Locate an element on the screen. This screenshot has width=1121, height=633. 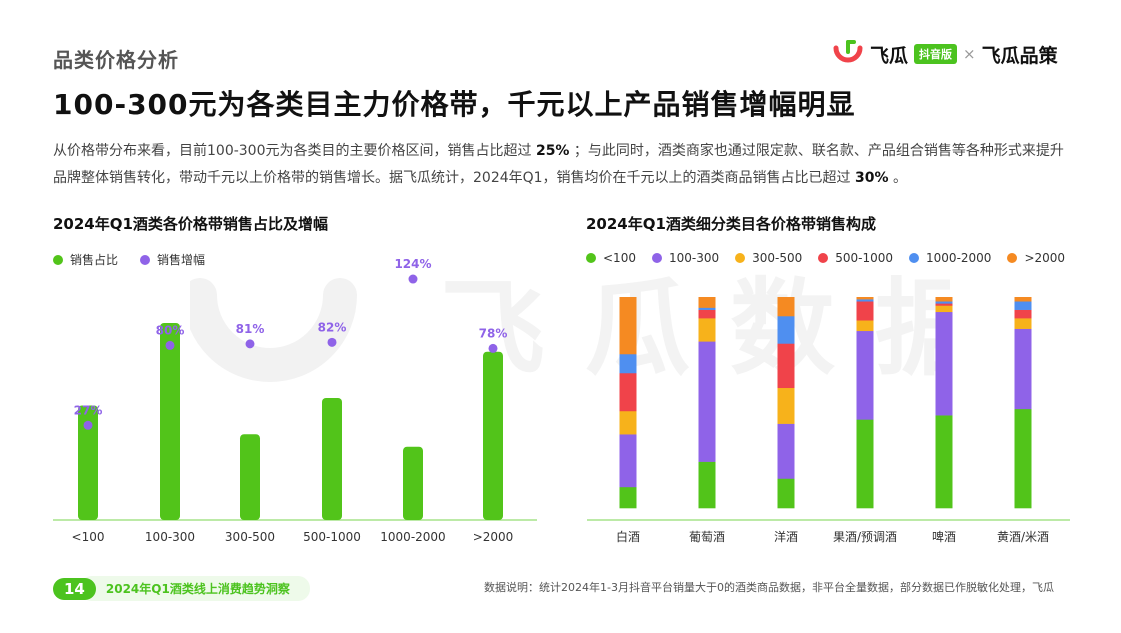
growth-data-label: 81% is located at coordinates (250, 329).